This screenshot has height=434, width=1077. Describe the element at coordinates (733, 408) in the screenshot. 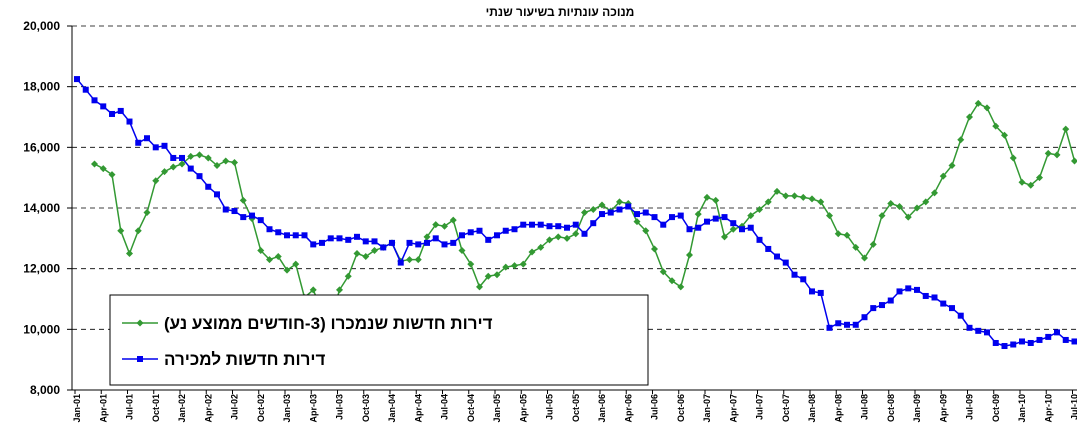

I see `x-tick-label: Apr-07` at that location.